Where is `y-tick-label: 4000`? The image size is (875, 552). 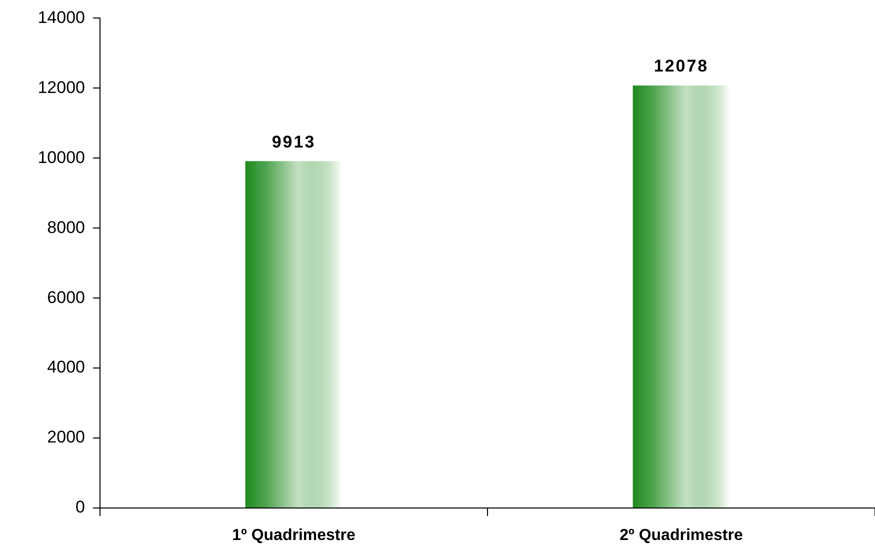 y-tick-label: 4000 is located at coordinates (66, 367).